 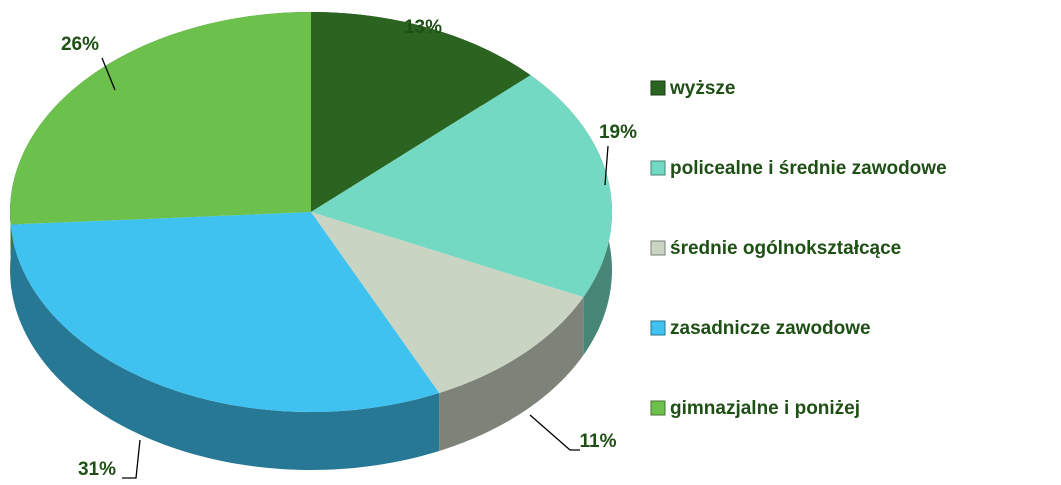 What do you see at coordinates (770, 328) in the screenshot?
I see `legend-label: zasadnicze zawodowe` at bounding box center [770, 328].